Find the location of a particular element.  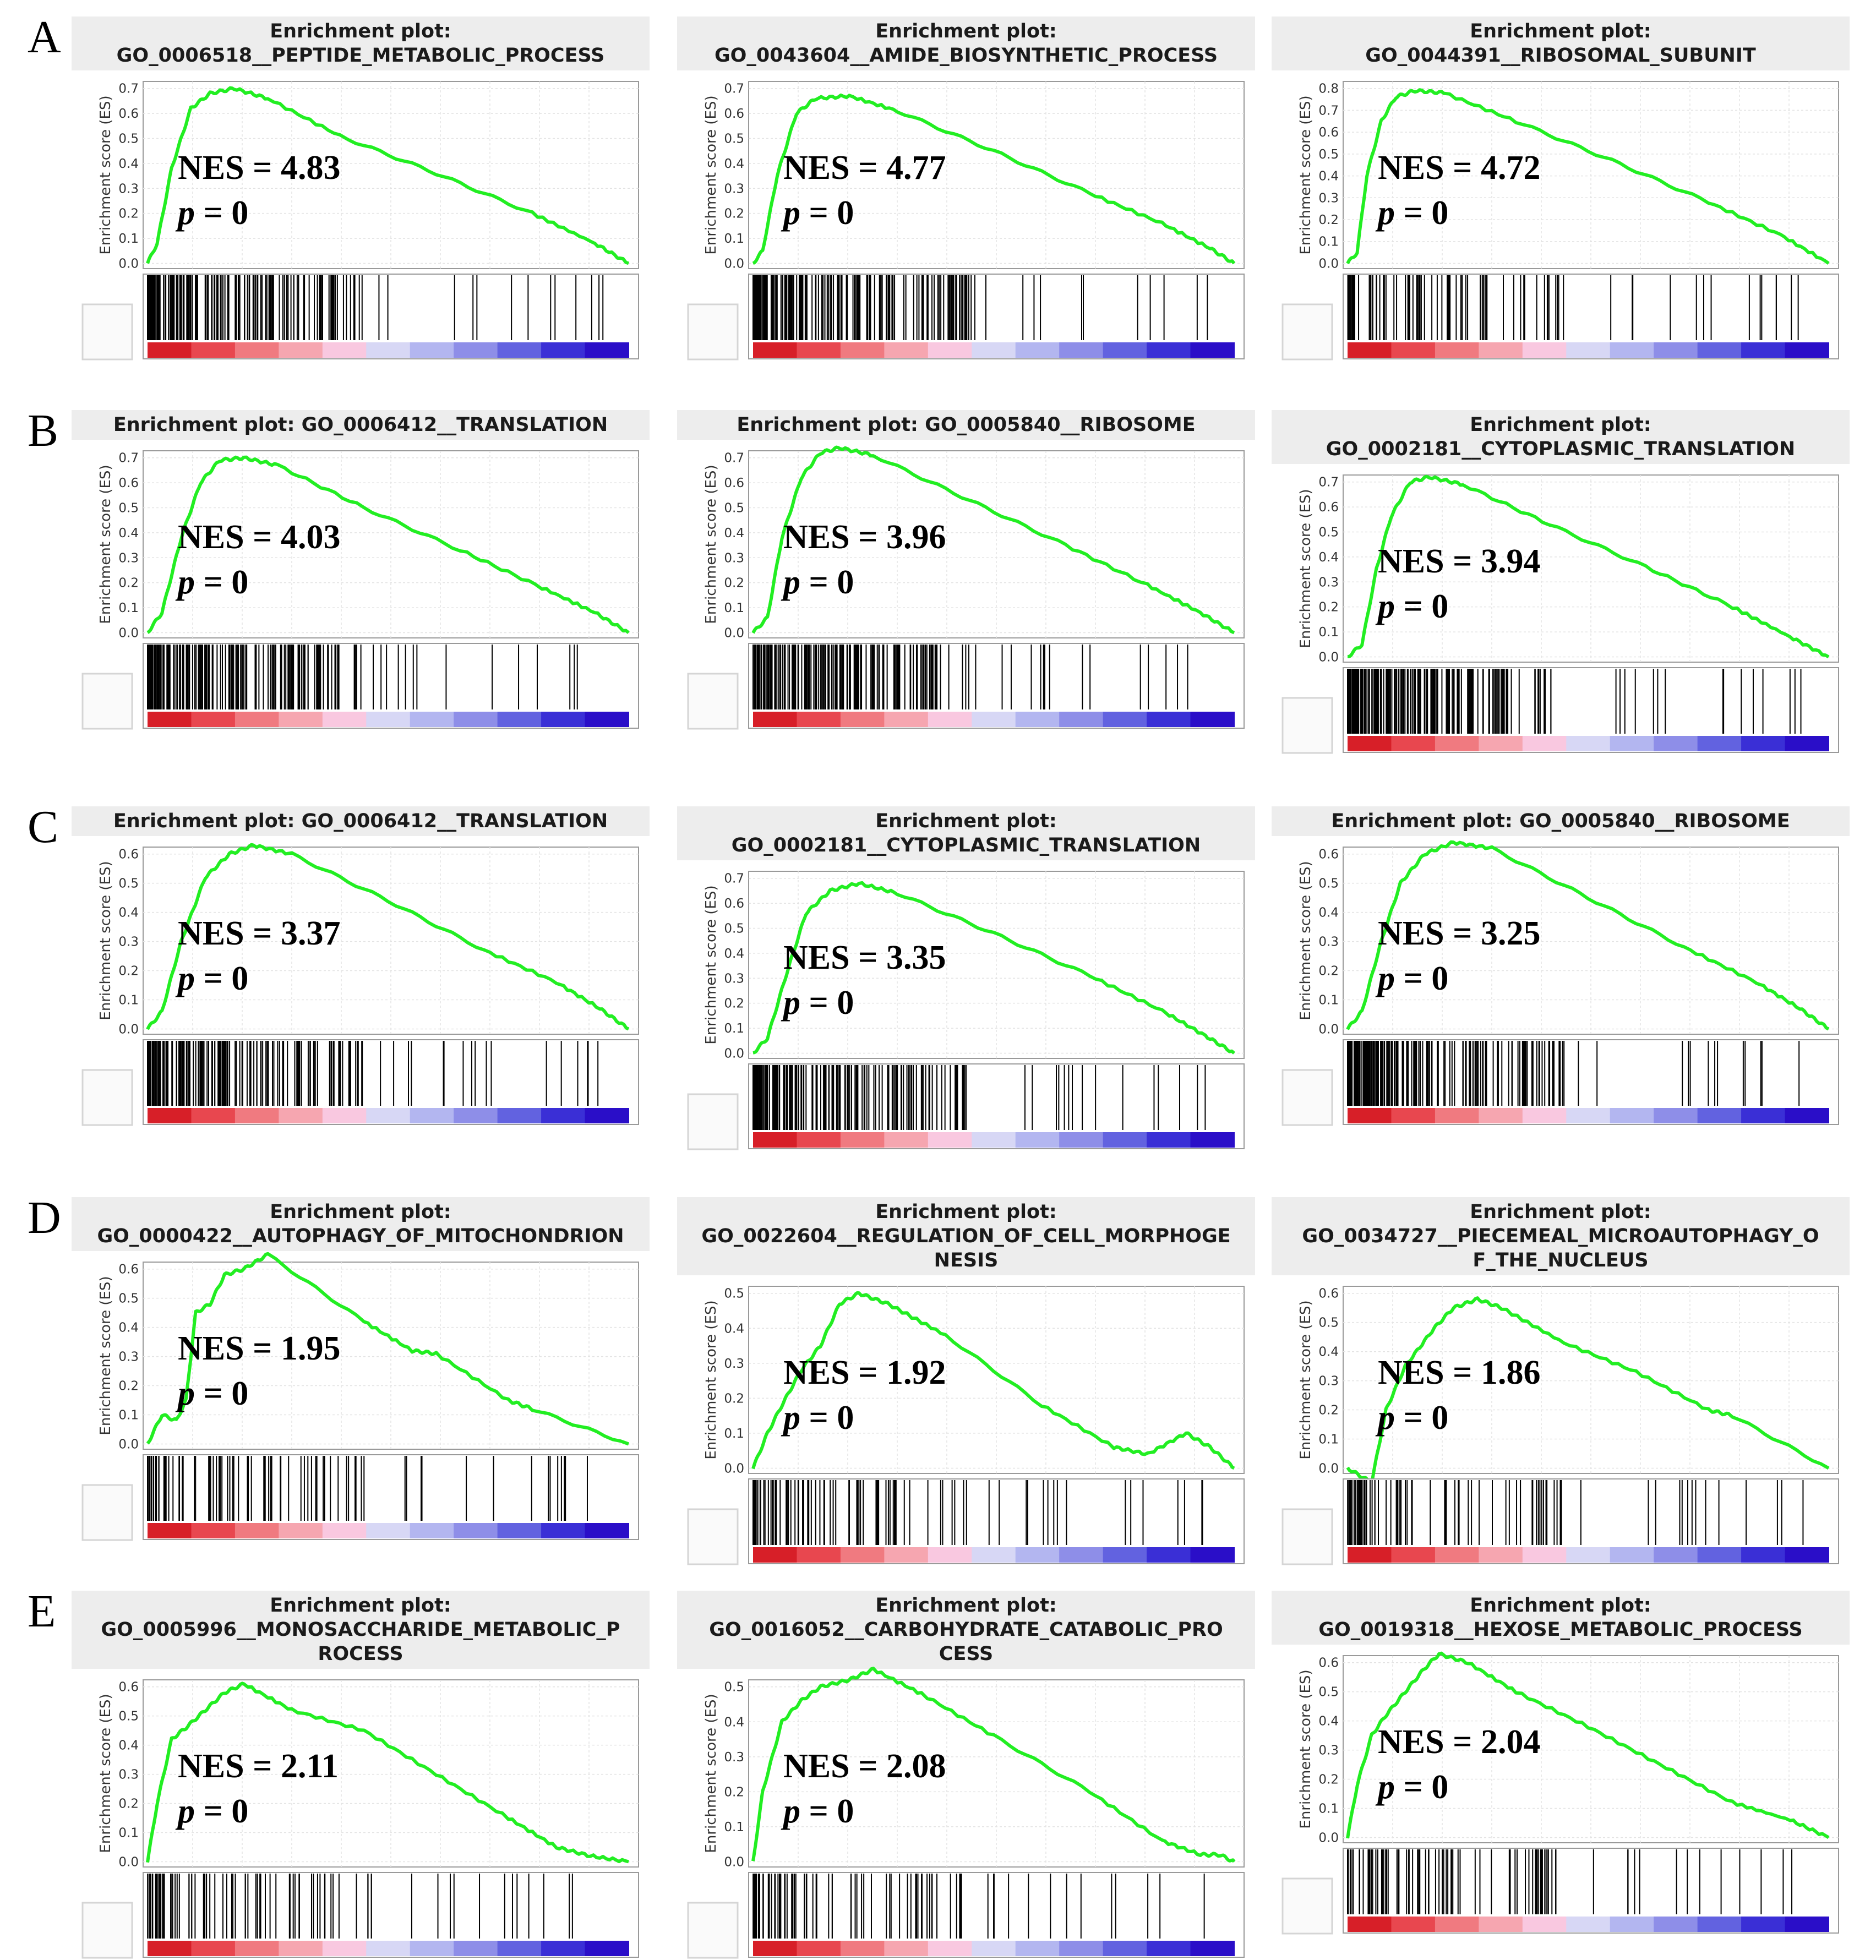

row-label-d: D is located at coordinates (44, 1218).